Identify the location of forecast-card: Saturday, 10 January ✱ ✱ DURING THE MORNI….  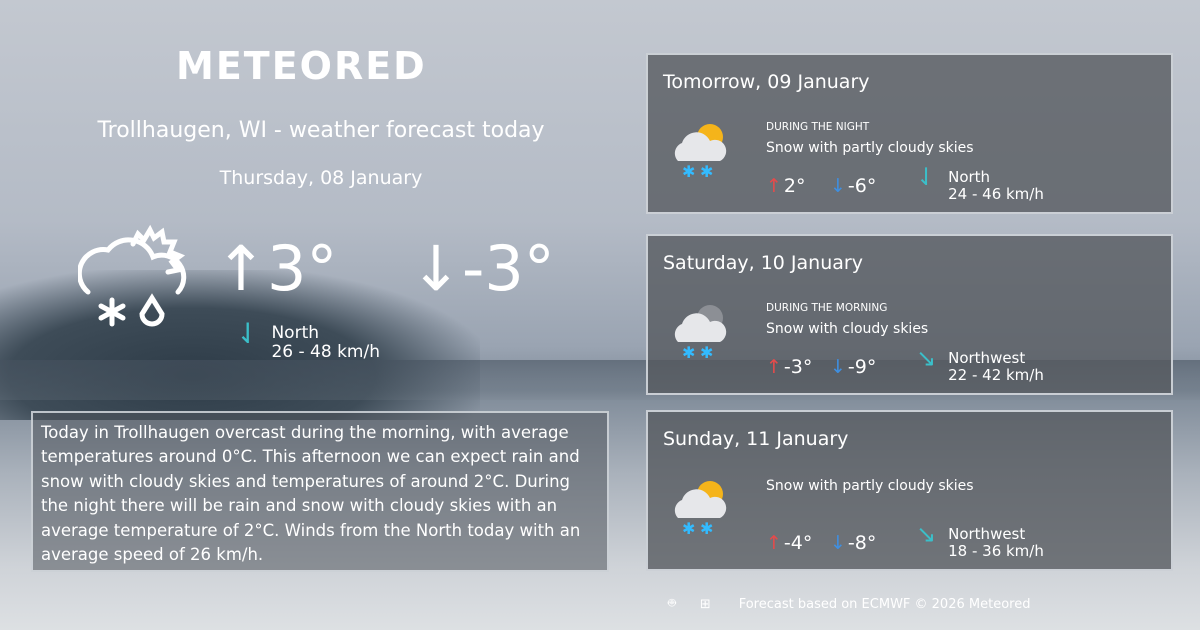
(909, 314).